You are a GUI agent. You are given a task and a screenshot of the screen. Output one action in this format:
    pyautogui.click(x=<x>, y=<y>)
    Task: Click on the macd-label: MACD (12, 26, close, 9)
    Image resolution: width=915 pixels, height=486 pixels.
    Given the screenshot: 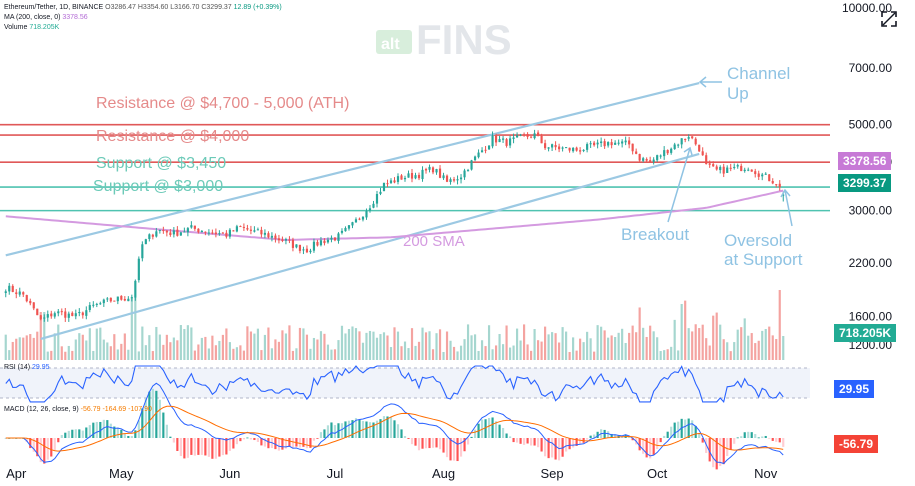 What is the action you would take?
    pyautogui.click(x=41, y=409)
    